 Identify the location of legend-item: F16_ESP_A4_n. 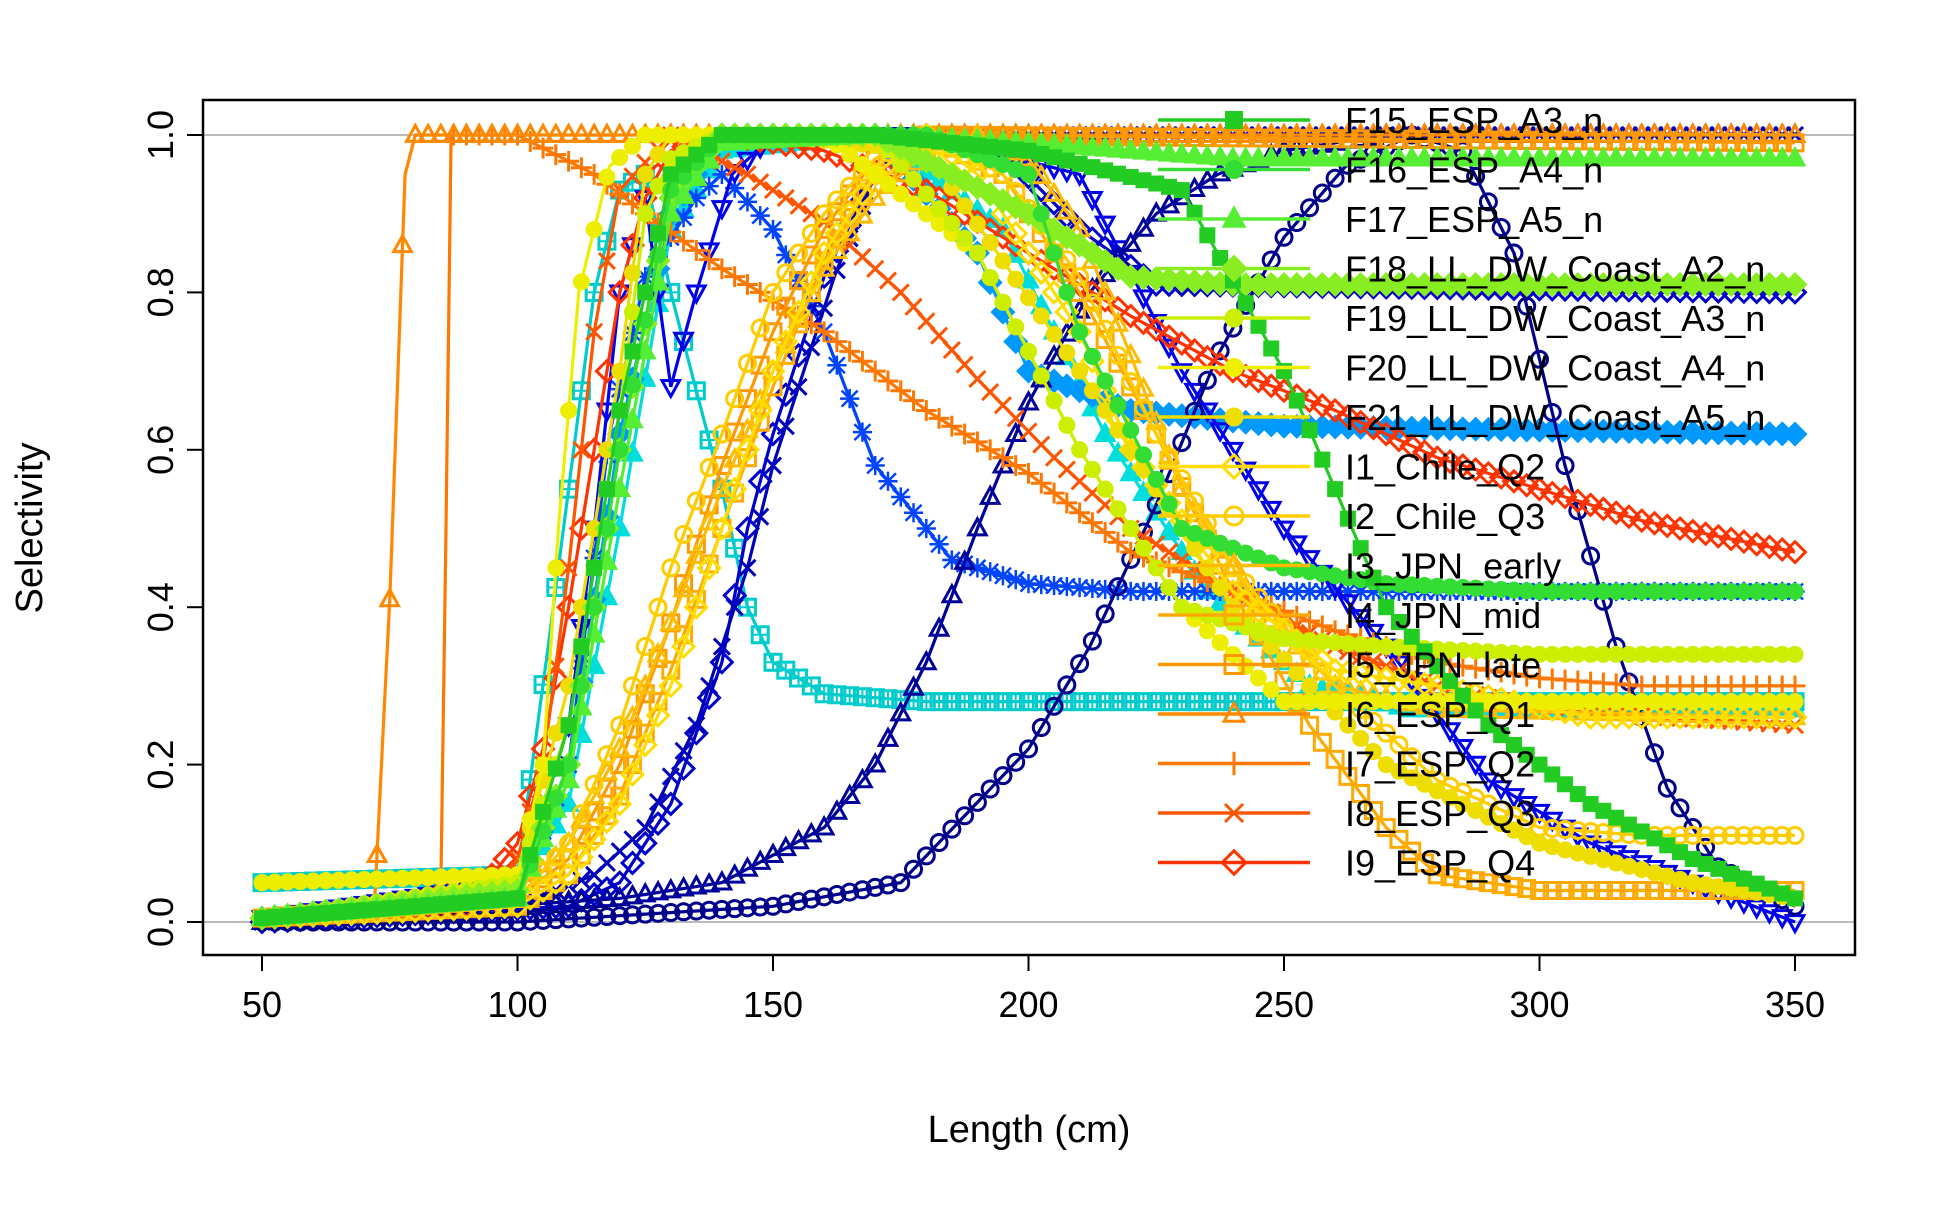
(1380, 170).